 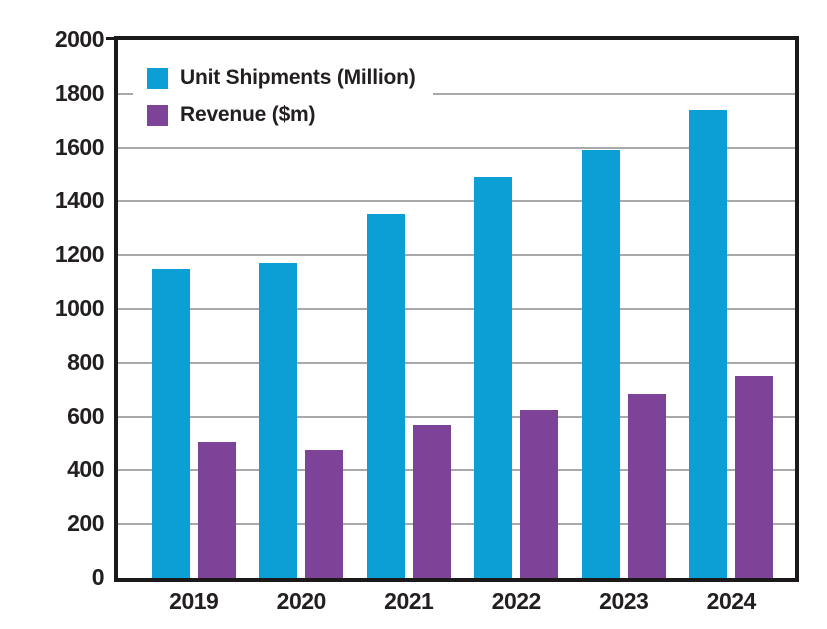 I want to click on bar-group-2023, so click(x=624, y=309).